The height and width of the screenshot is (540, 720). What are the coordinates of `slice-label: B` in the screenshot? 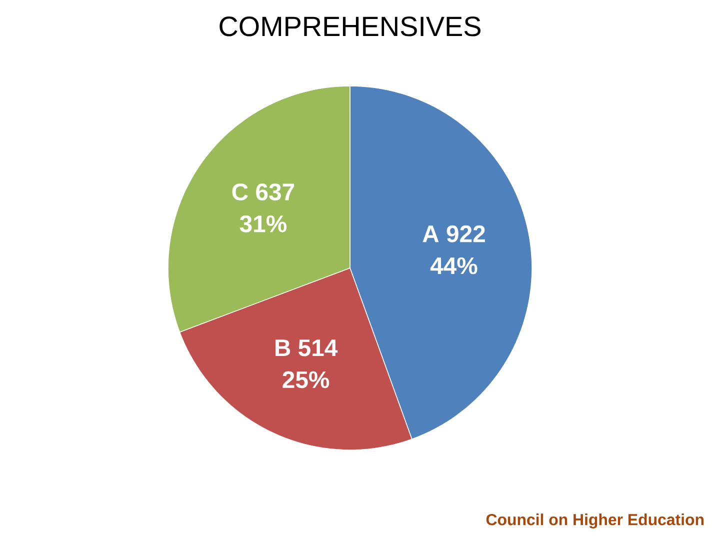 It's located at (283, 348).